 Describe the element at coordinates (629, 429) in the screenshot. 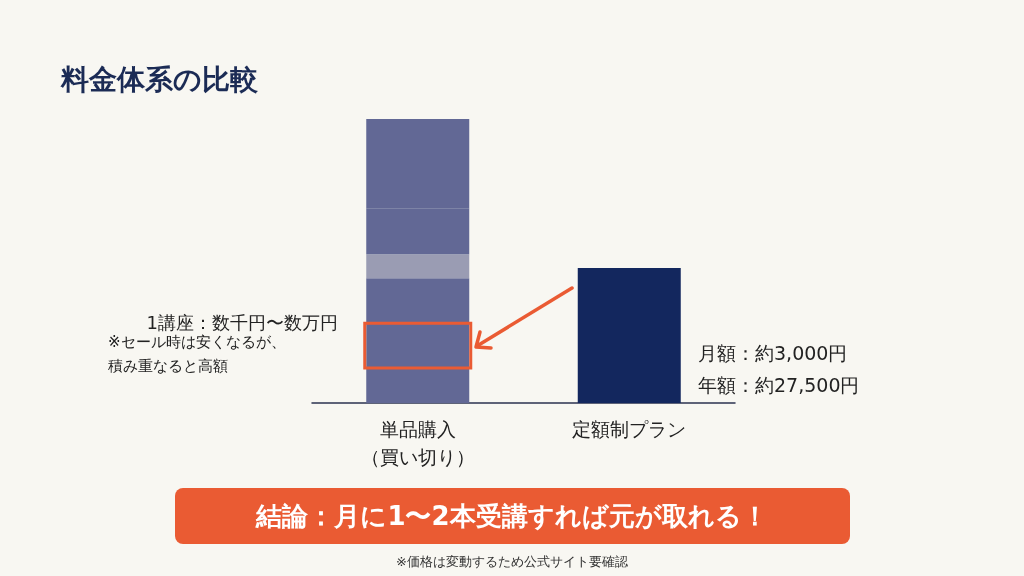

I see `x-tick-label: 定額制プラン` at that location.